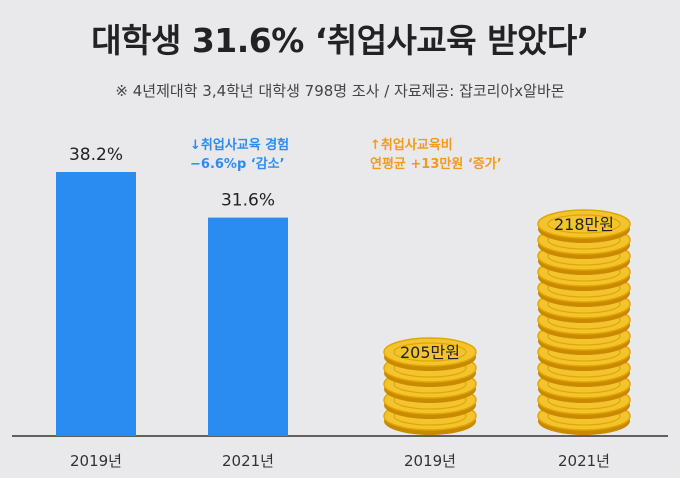 Image resolution: width=680 pixels, height=478 pixels. What do you see at coordinates (436, 164) in the screenshot?
I see `cost-note-line2: 연평균 +13만원 ‘증가’` at bounding box center [436, 164].